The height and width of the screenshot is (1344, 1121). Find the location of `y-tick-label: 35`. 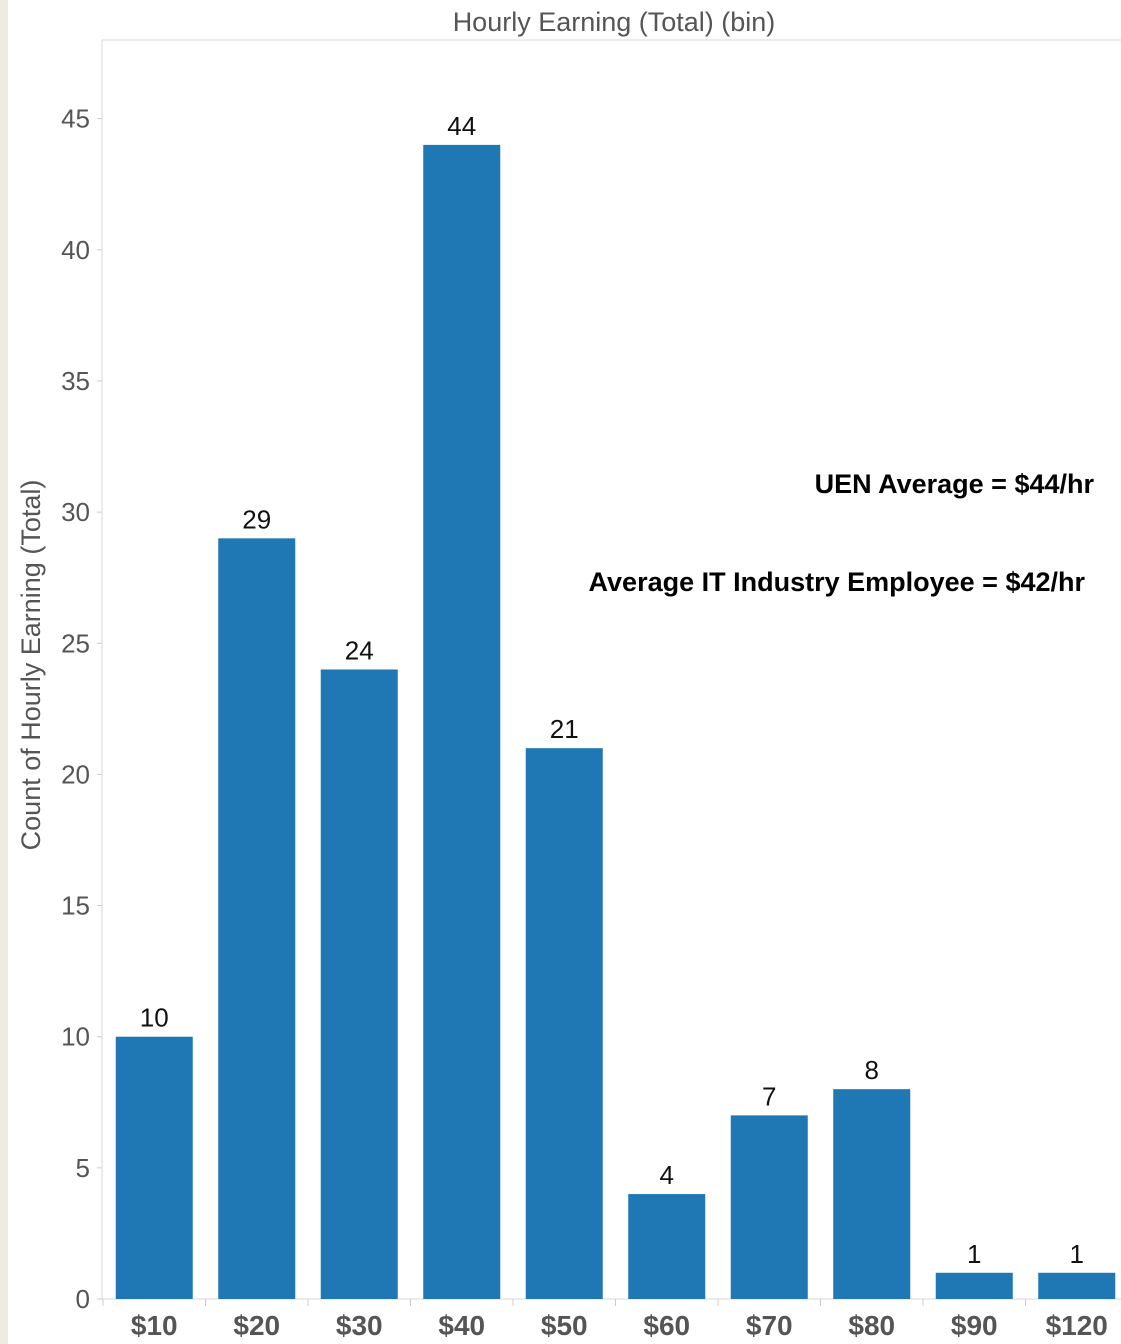

y-tick-label: 35 is located at coordinates (75, 381).